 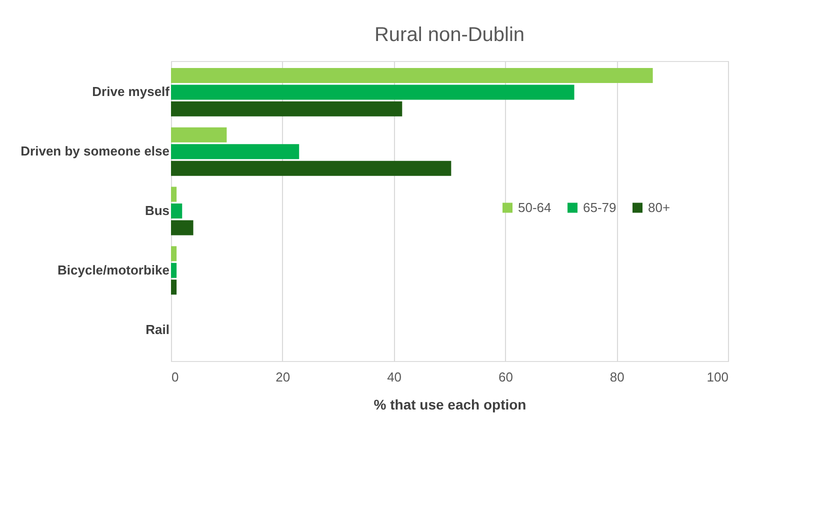 I want to click on y-tick-label: Bus, so click(x=157, y=210).